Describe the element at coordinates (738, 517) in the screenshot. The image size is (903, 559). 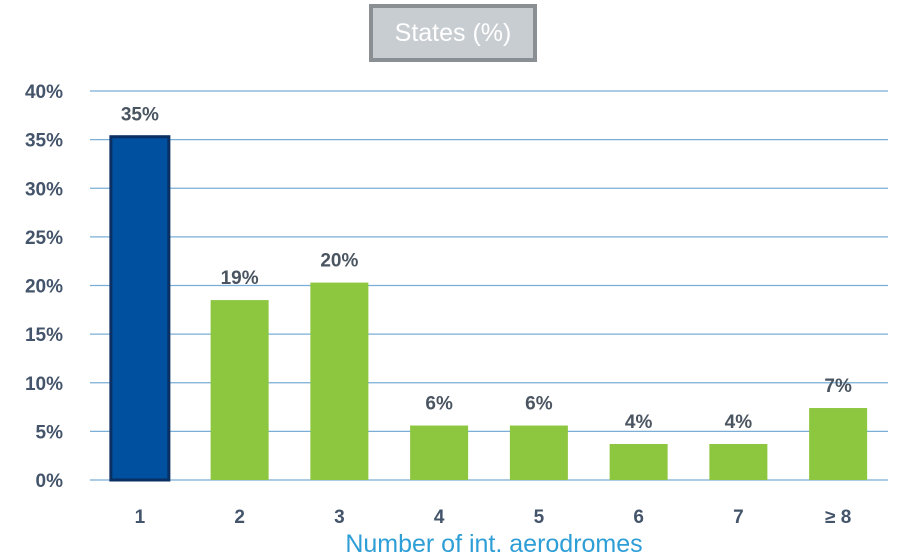
I see `x-tick-label: 7` at that location.